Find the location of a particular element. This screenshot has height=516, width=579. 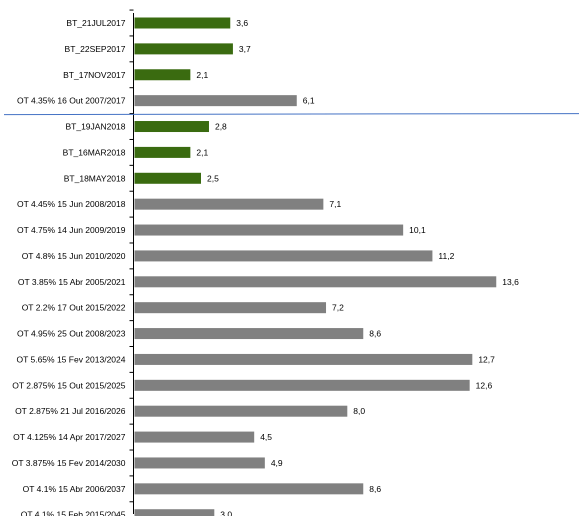

category-label-4: BT_19JAN2018 is located at coordinates (95, 127).